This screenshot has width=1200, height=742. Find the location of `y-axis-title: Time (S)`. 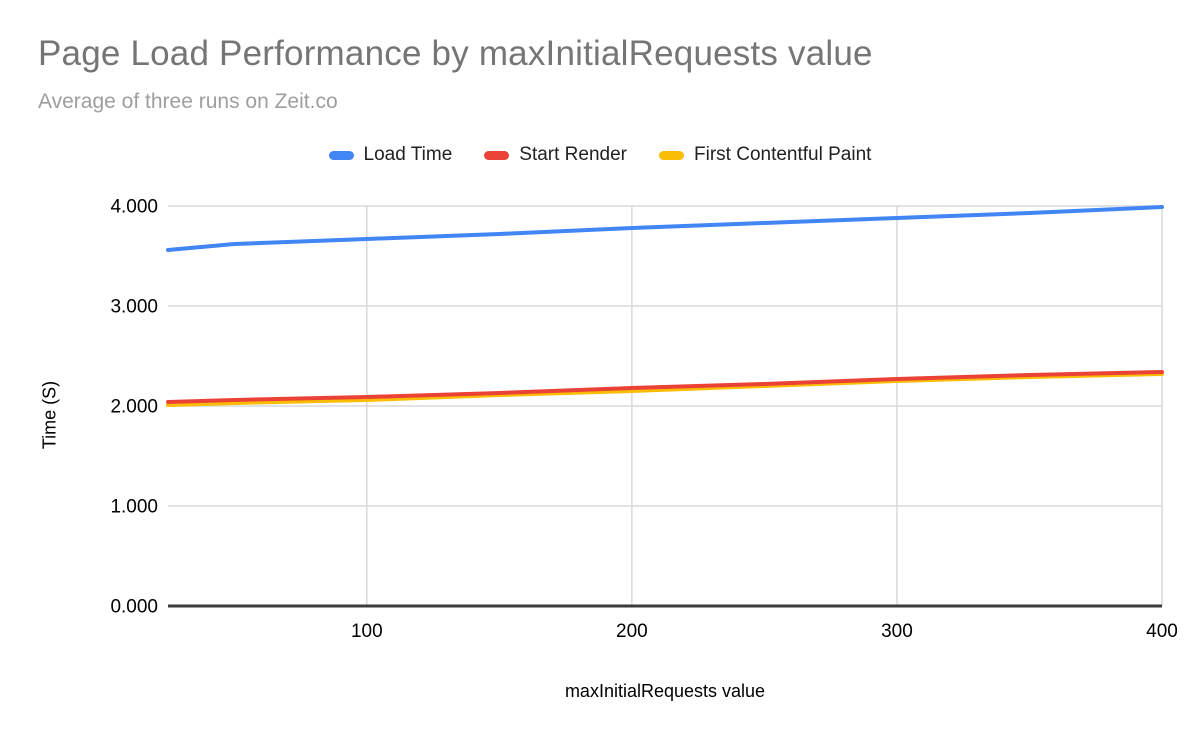

y-axis-title: Time (S) is located at coordinates (49, 415).